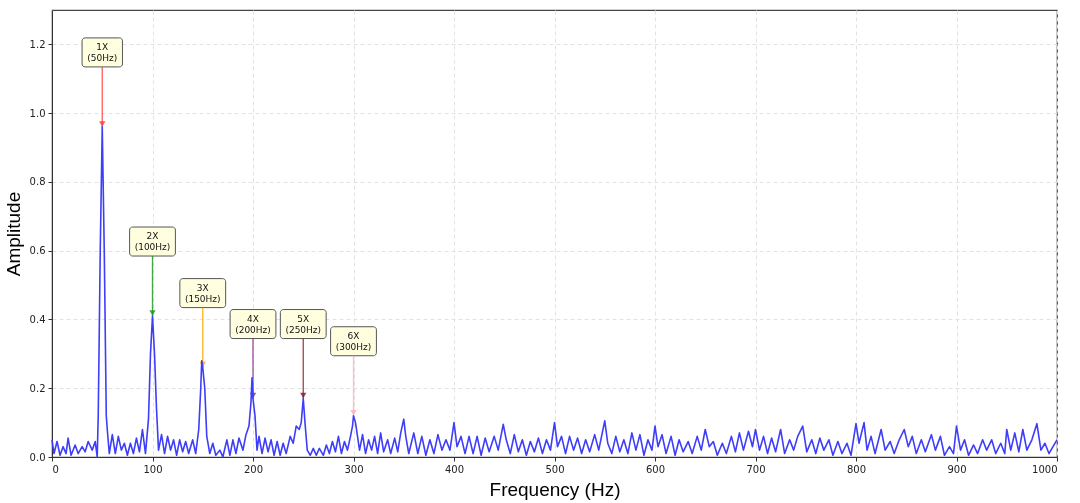 The width and height of the screenshot is (1080, 503). I want to click on x-tick-label: 1000, so click(1045, 469).